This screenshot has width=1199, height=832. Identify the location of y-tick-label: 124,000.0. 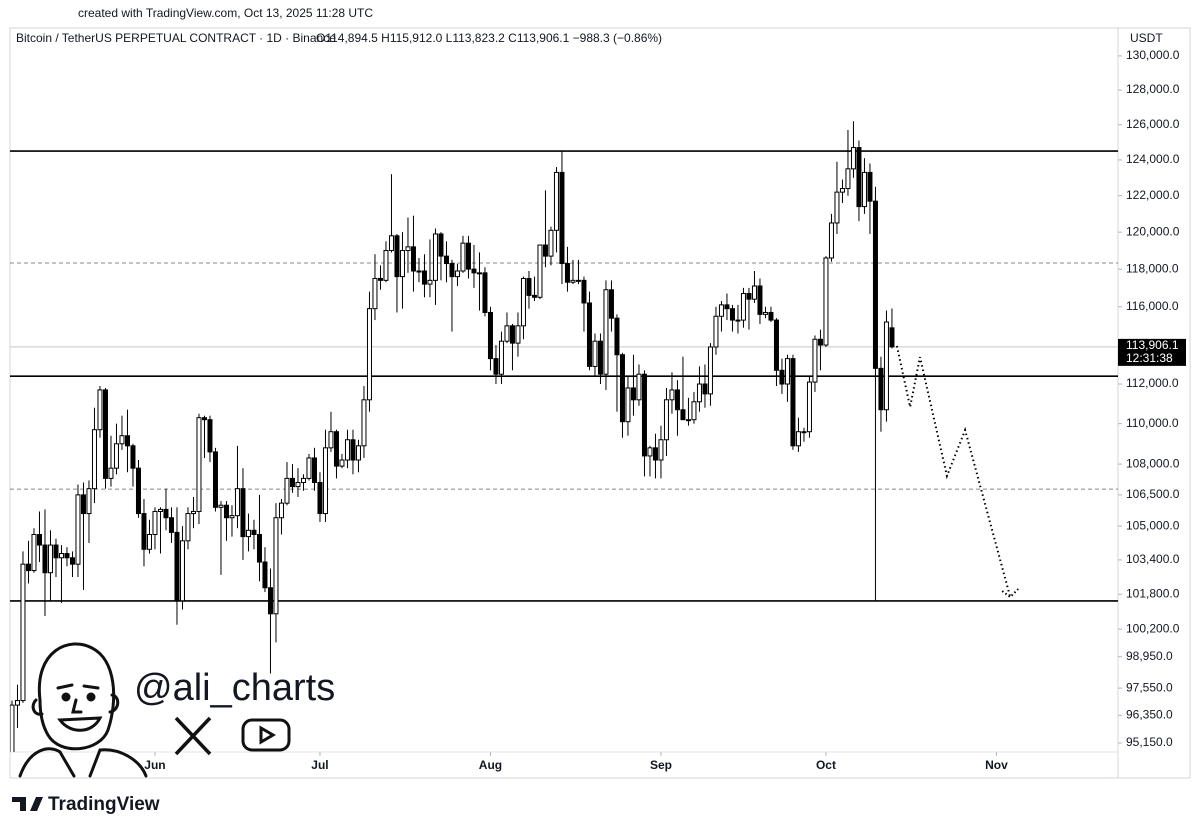
(1153, 159).